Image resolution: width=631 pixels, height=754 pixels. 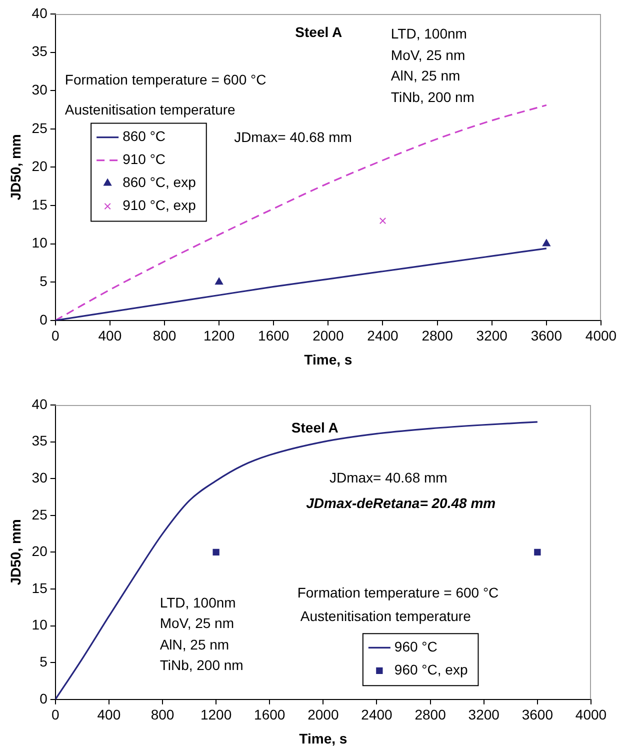 I want to click on legend-label: 910 °C, exp, so click(x=159, y=205).